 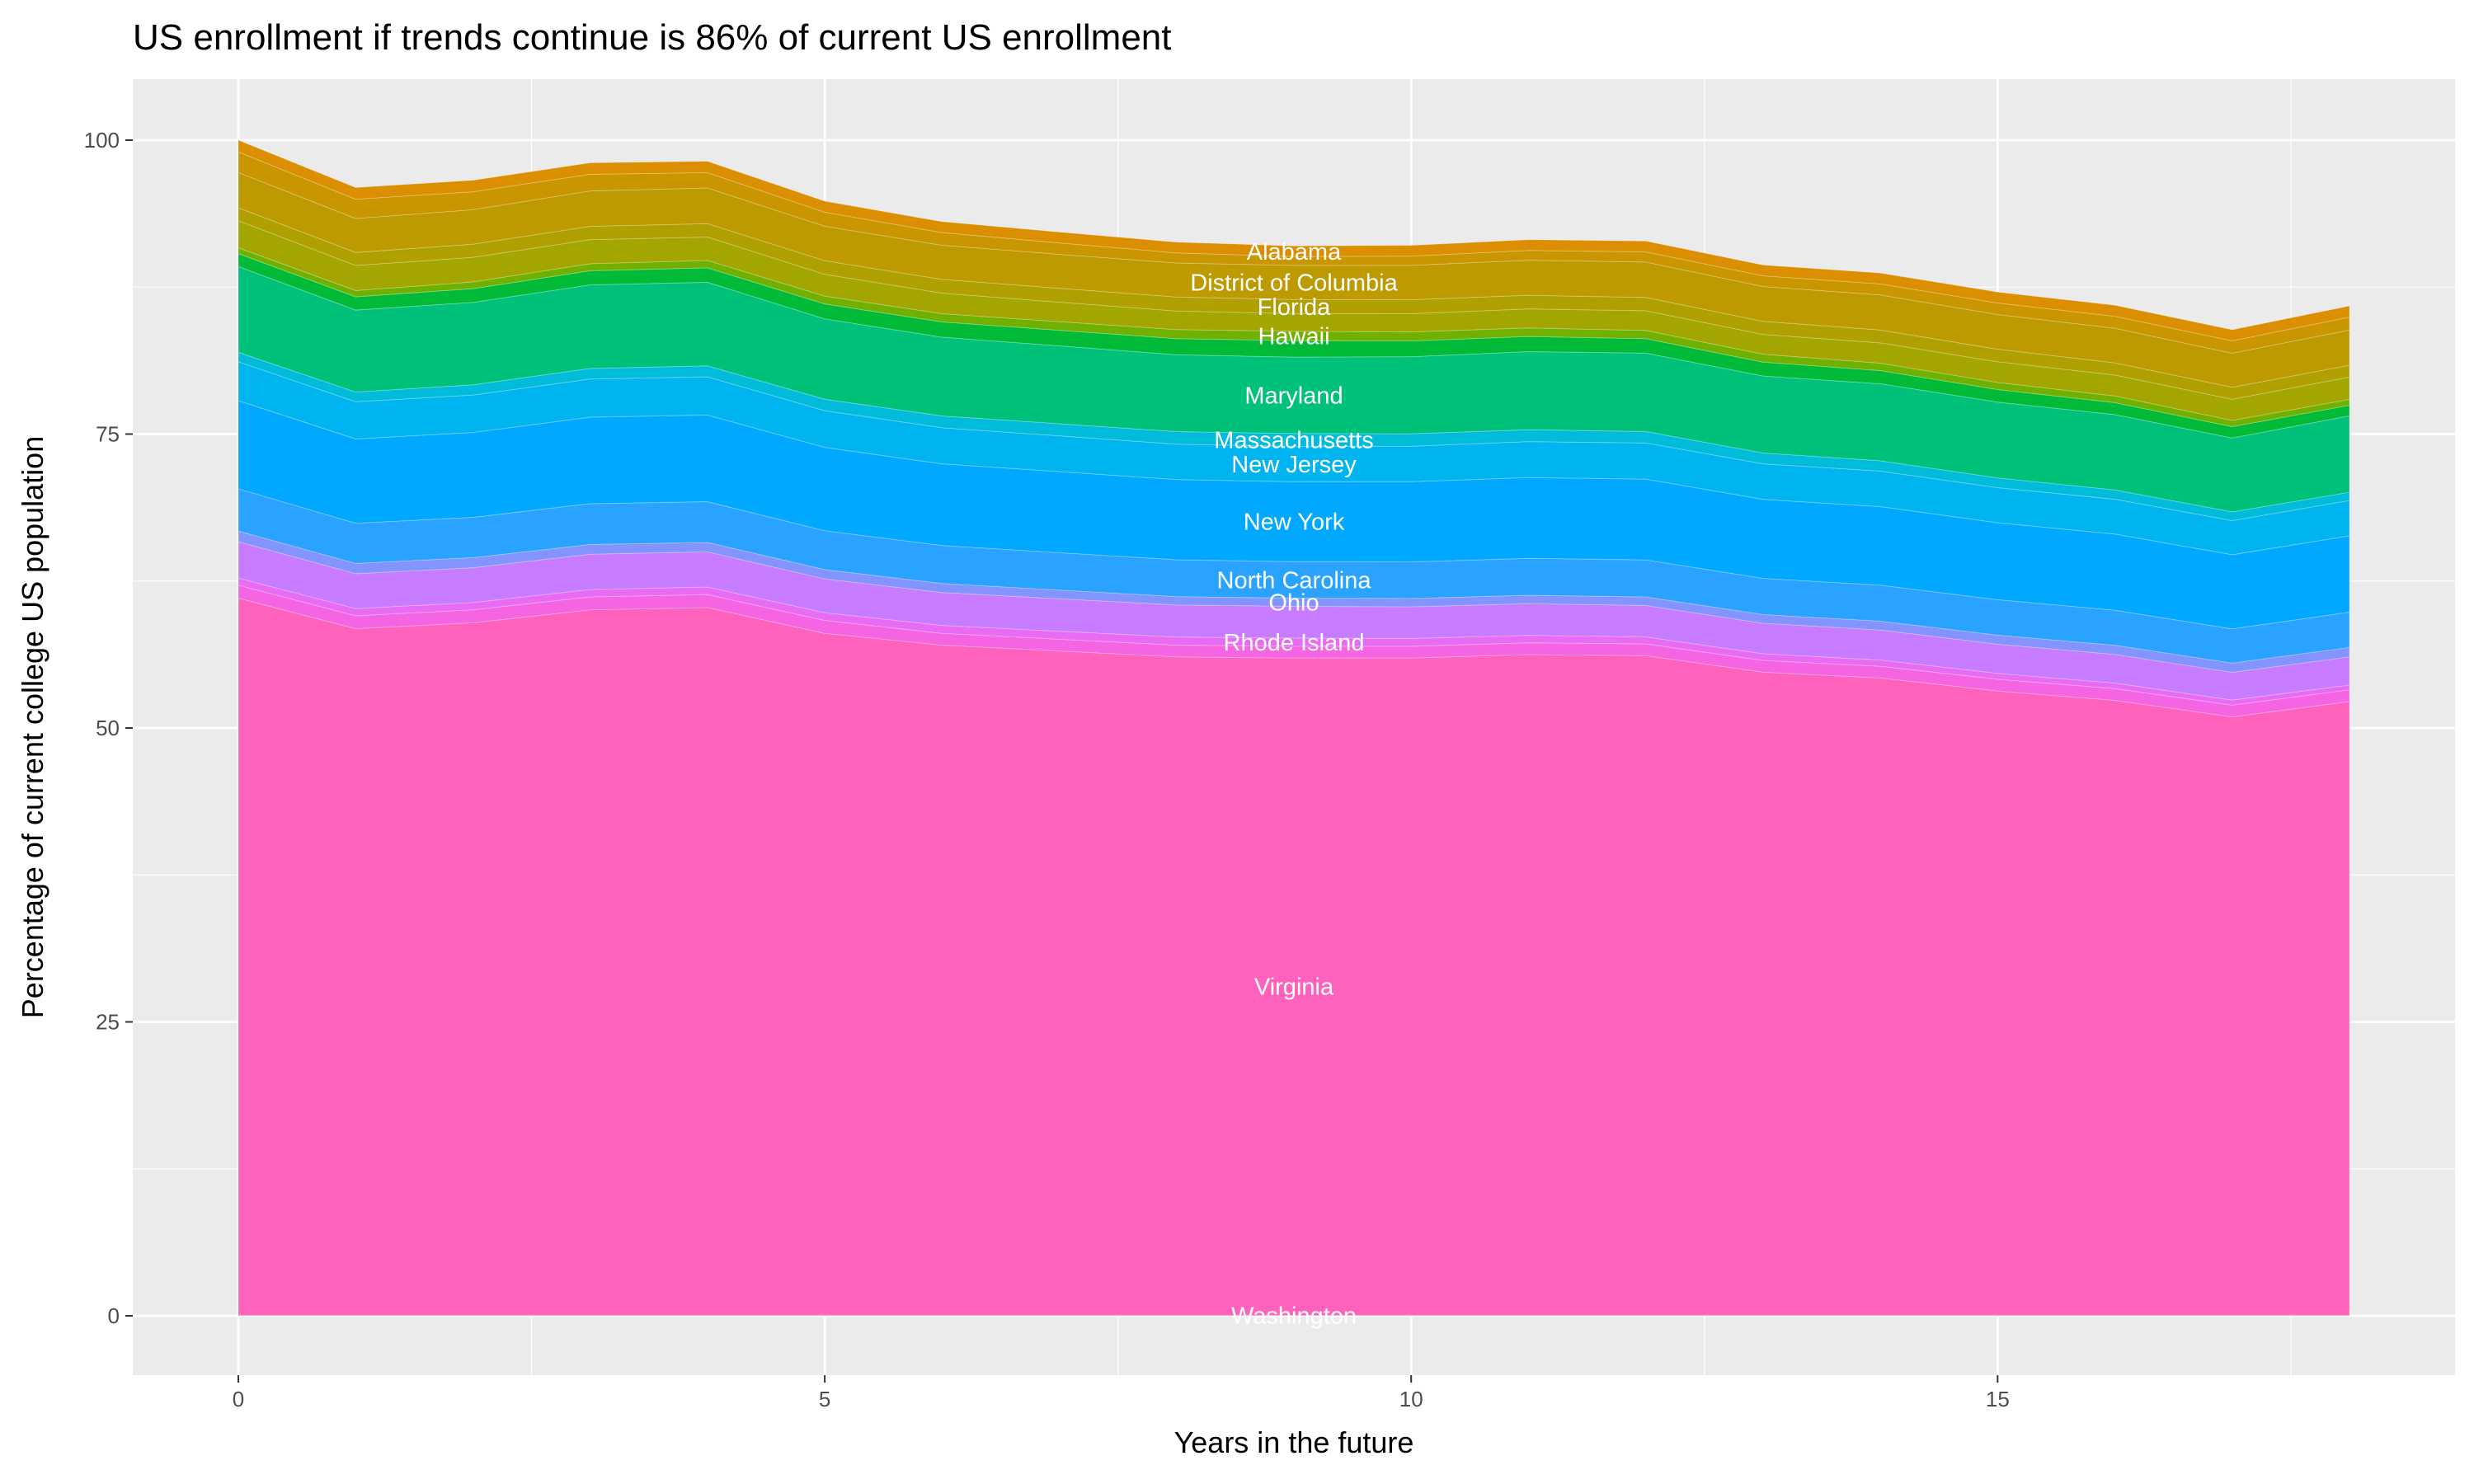 What do you see at coordinates (1411, 1399) in the screenshot?
I see `x-tick-label: 10` at bounding box center [1411, 1399].